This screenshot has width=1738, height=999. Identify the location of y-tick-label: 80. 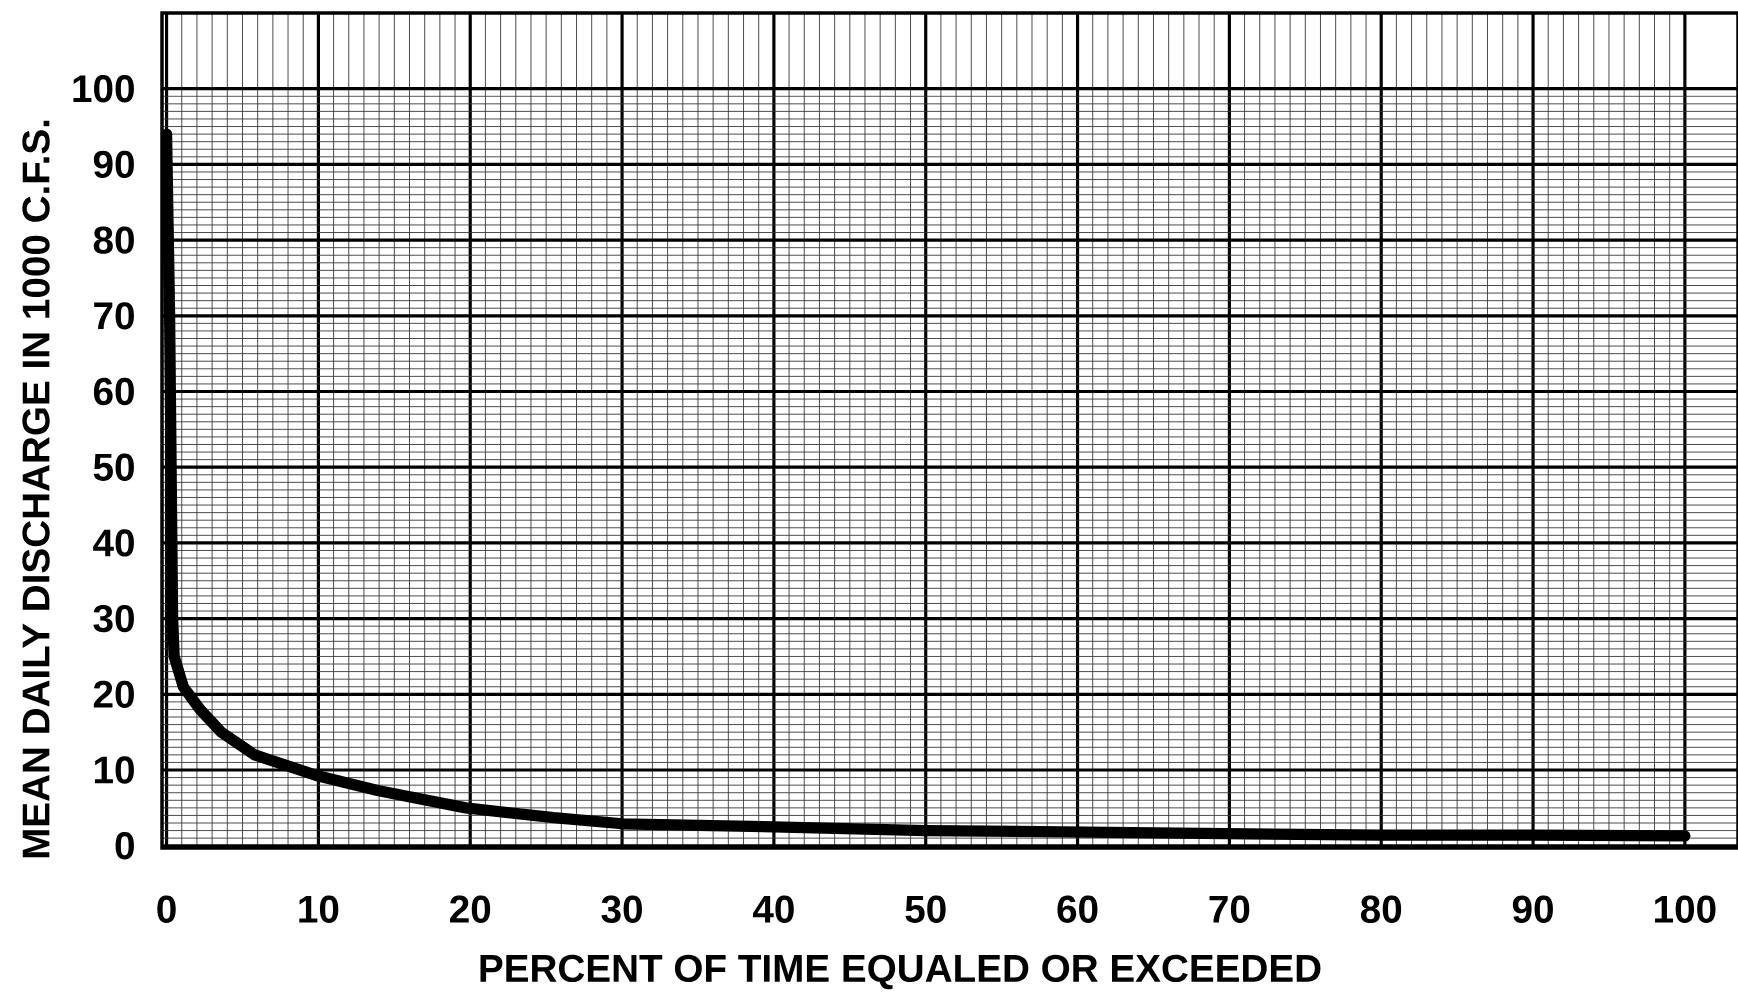
(113, 240).